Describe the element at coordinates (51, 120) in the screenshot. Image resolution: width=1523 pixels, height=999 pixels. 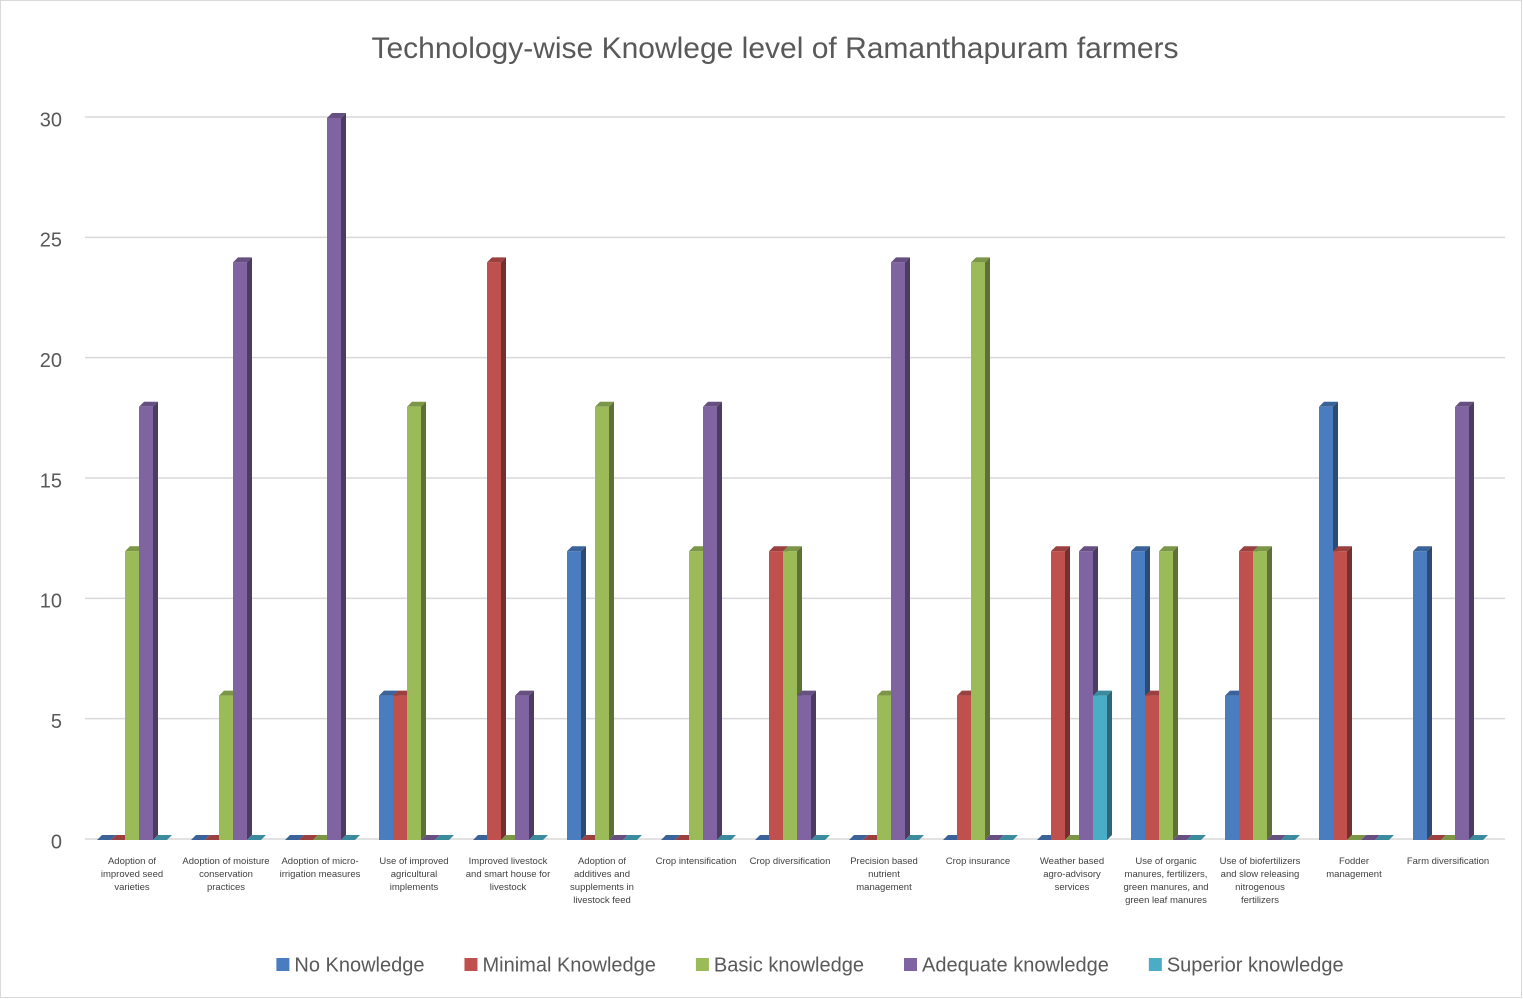
I see `y-tick-label: 30` at that location.